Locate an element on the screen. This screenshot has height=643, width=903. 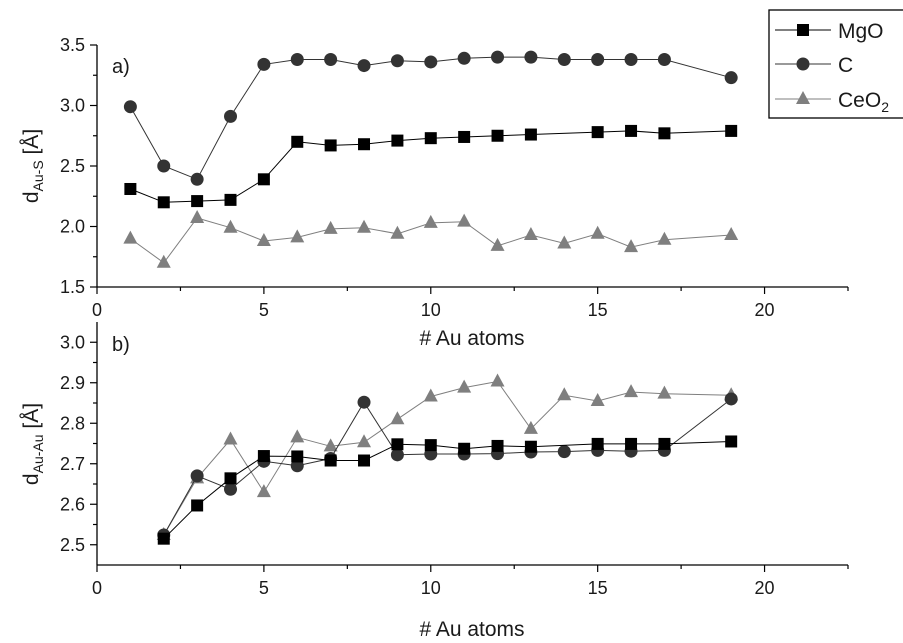
panel-a-x-tick-label: 20 is located at coordinates (765, 310).